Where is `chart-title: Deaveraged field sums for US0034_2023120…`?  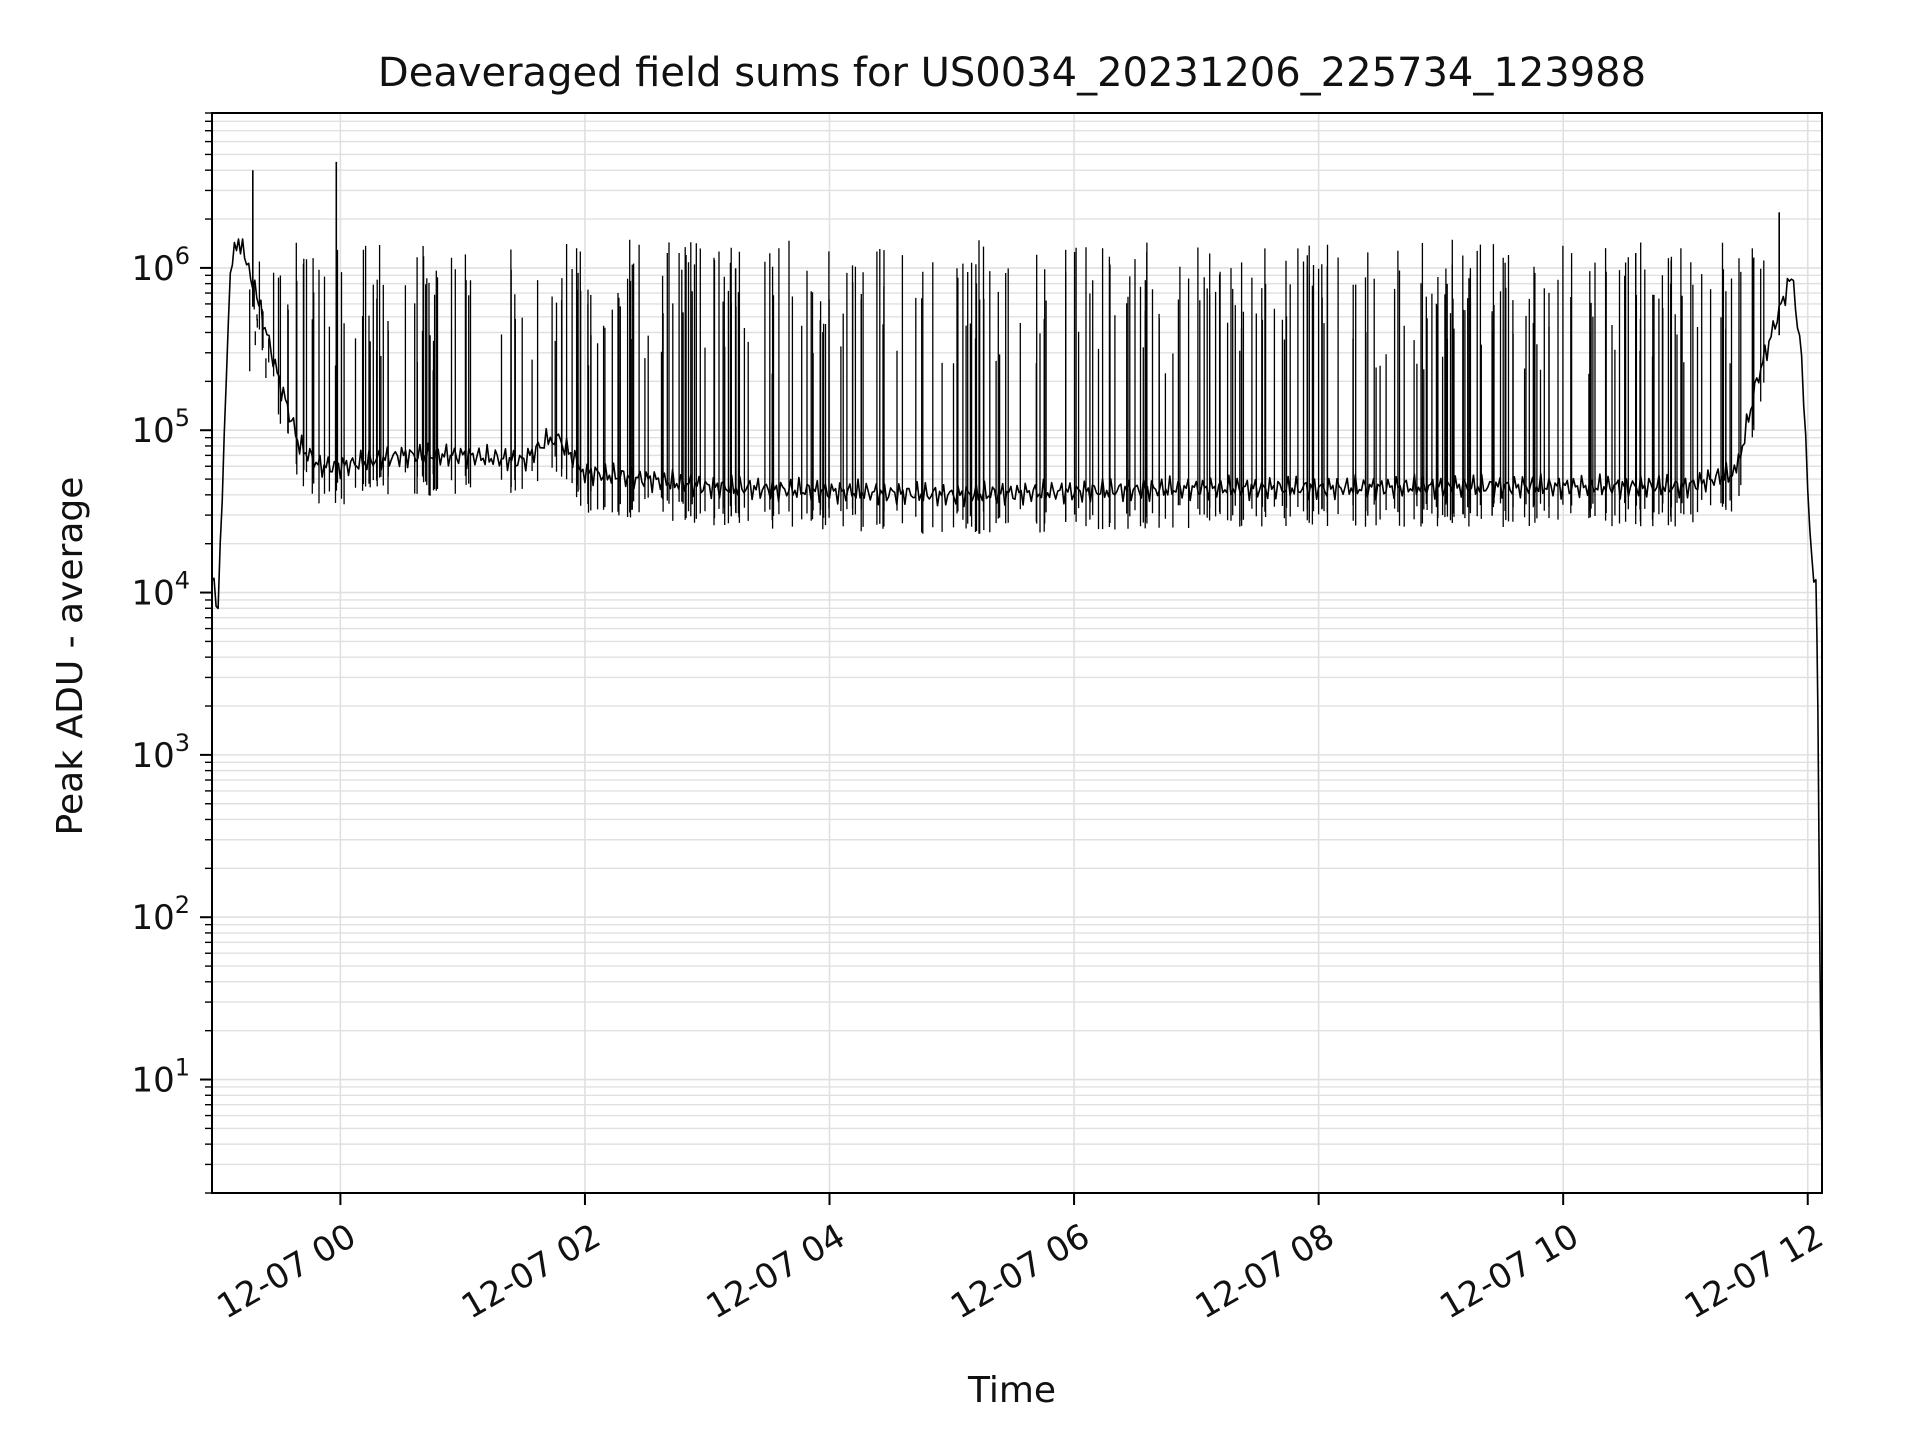
chart-title: Deaveraged field sums for US0034_2023120… is located at coordinates (1012, 73).